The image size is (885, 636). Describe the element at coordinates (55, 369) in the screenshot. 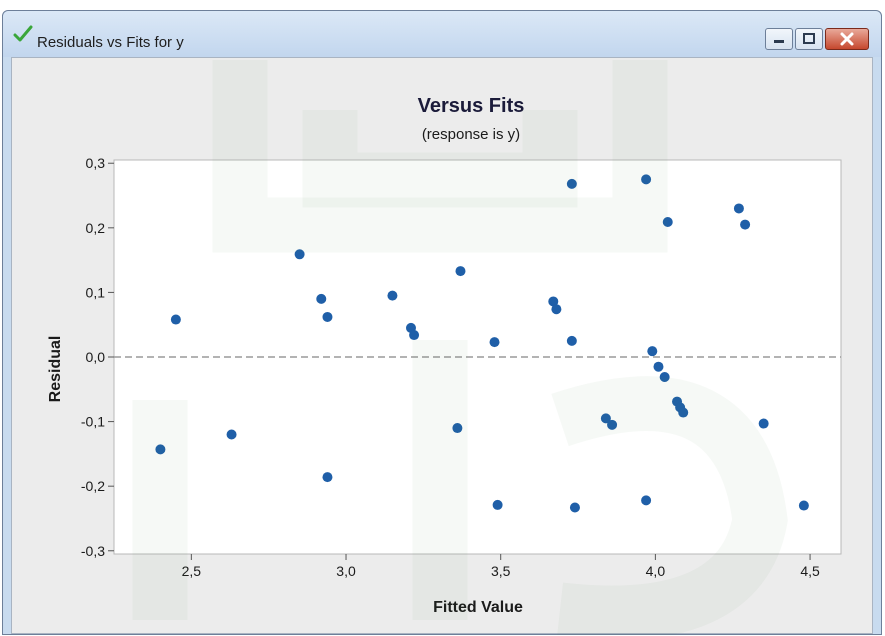

I see `y-axis-label: Residual` at that location.